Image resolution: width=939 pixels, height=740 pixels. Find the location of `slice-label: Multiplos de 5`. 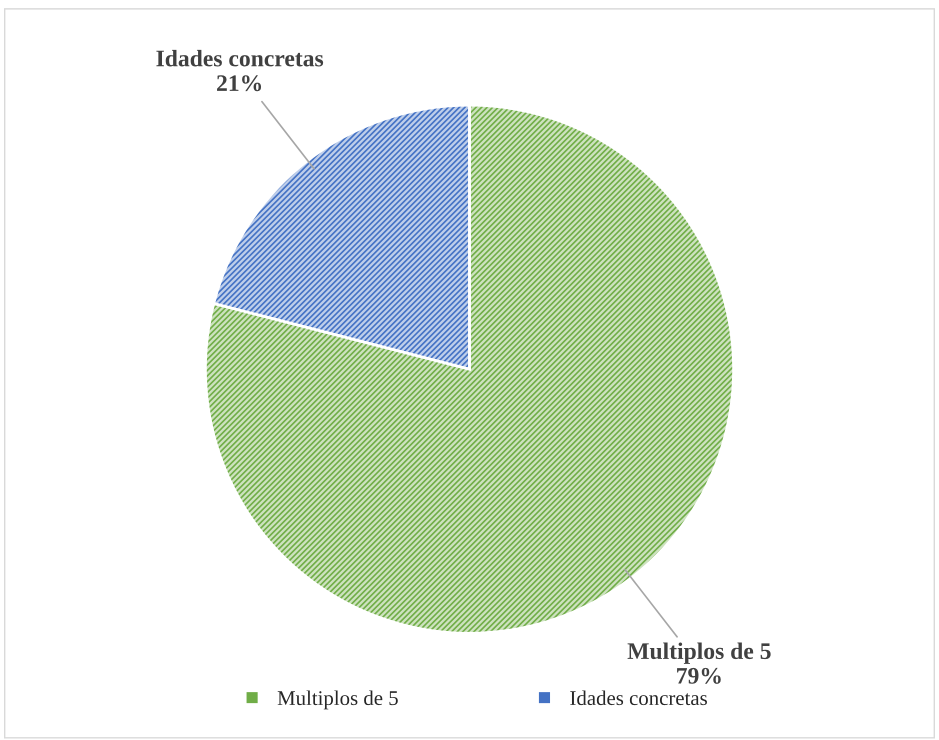

slice-label: Multiplos de 5 is located at coordinates (699, 653).